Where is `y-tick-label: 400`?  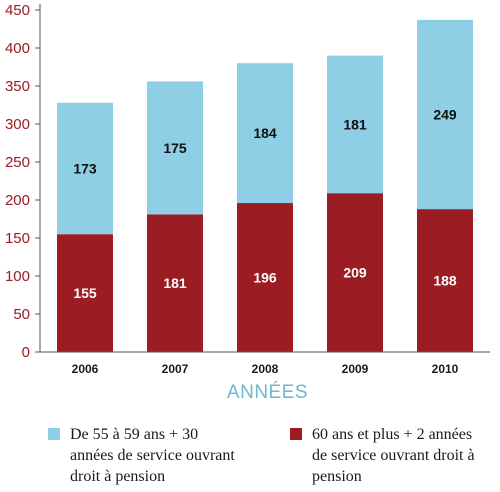 y-tick-label: 400 is located at coordinates (17, 48).